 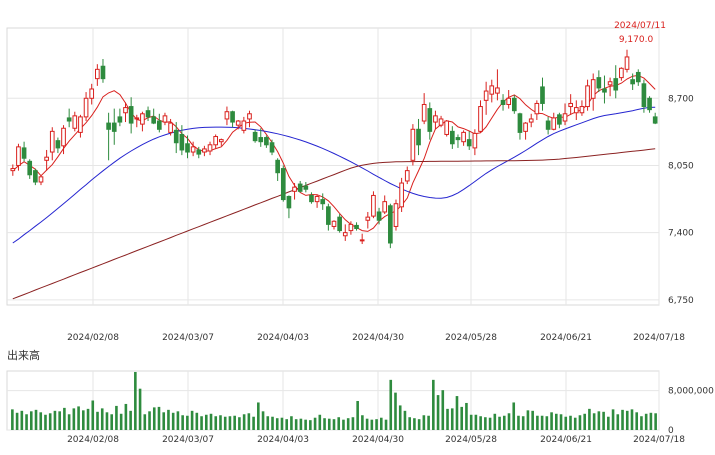 I want to click on volume-x-tick-label: 2024/05/28, so click(x=471, y=440).